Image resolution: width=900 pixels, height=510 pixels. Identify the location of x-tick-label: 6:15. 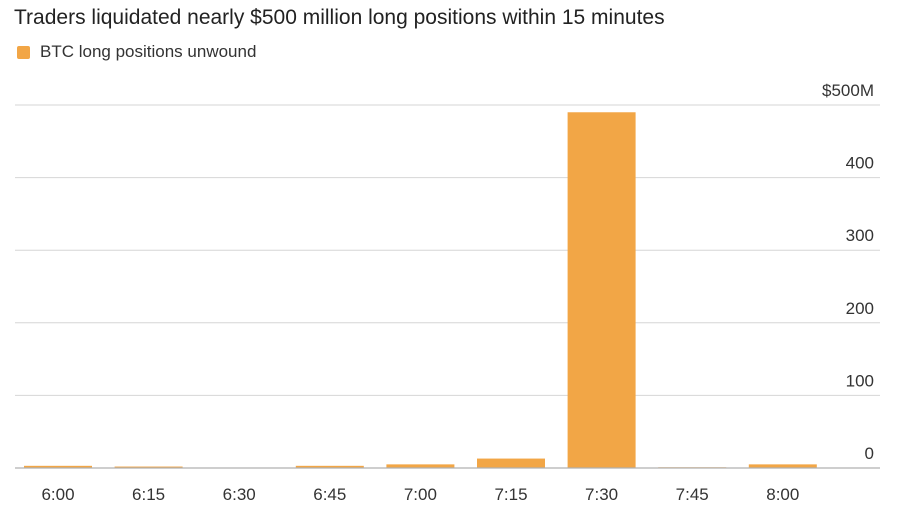
(148, 494).